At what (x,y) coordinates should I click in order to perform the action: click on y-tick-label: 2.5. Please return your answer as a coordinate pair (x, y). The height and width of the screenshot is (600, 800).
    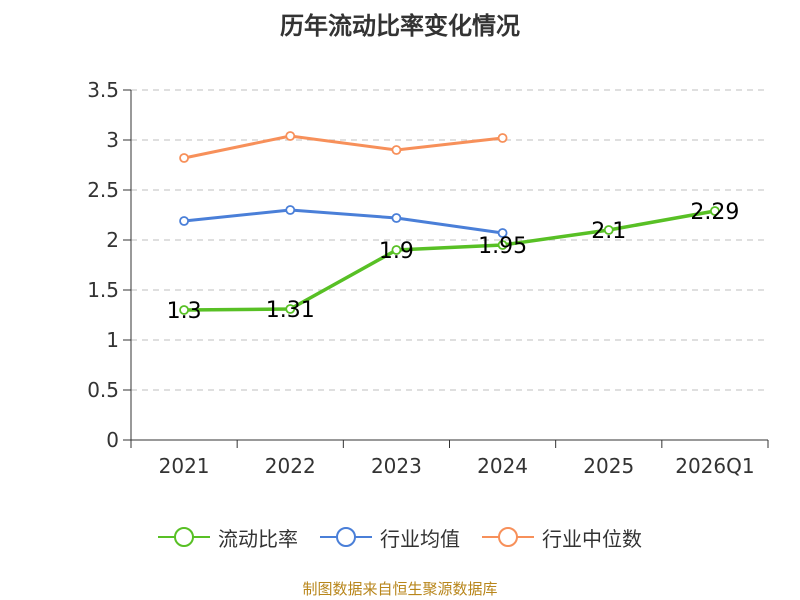
    Looking at the image, I should click on (103, 190).